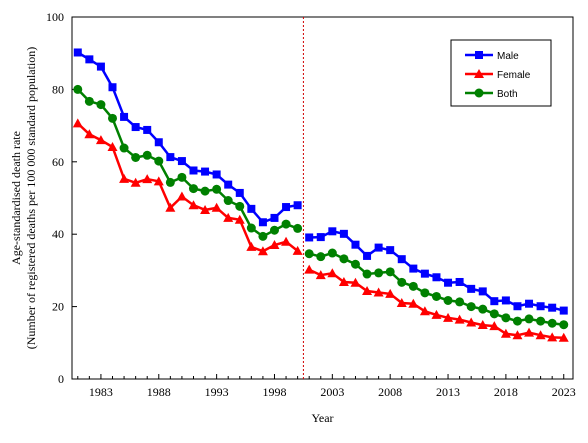  Describe the element at coordinates (507, 94) in the screenshot. I see `legend-label-both: Both` at that location.